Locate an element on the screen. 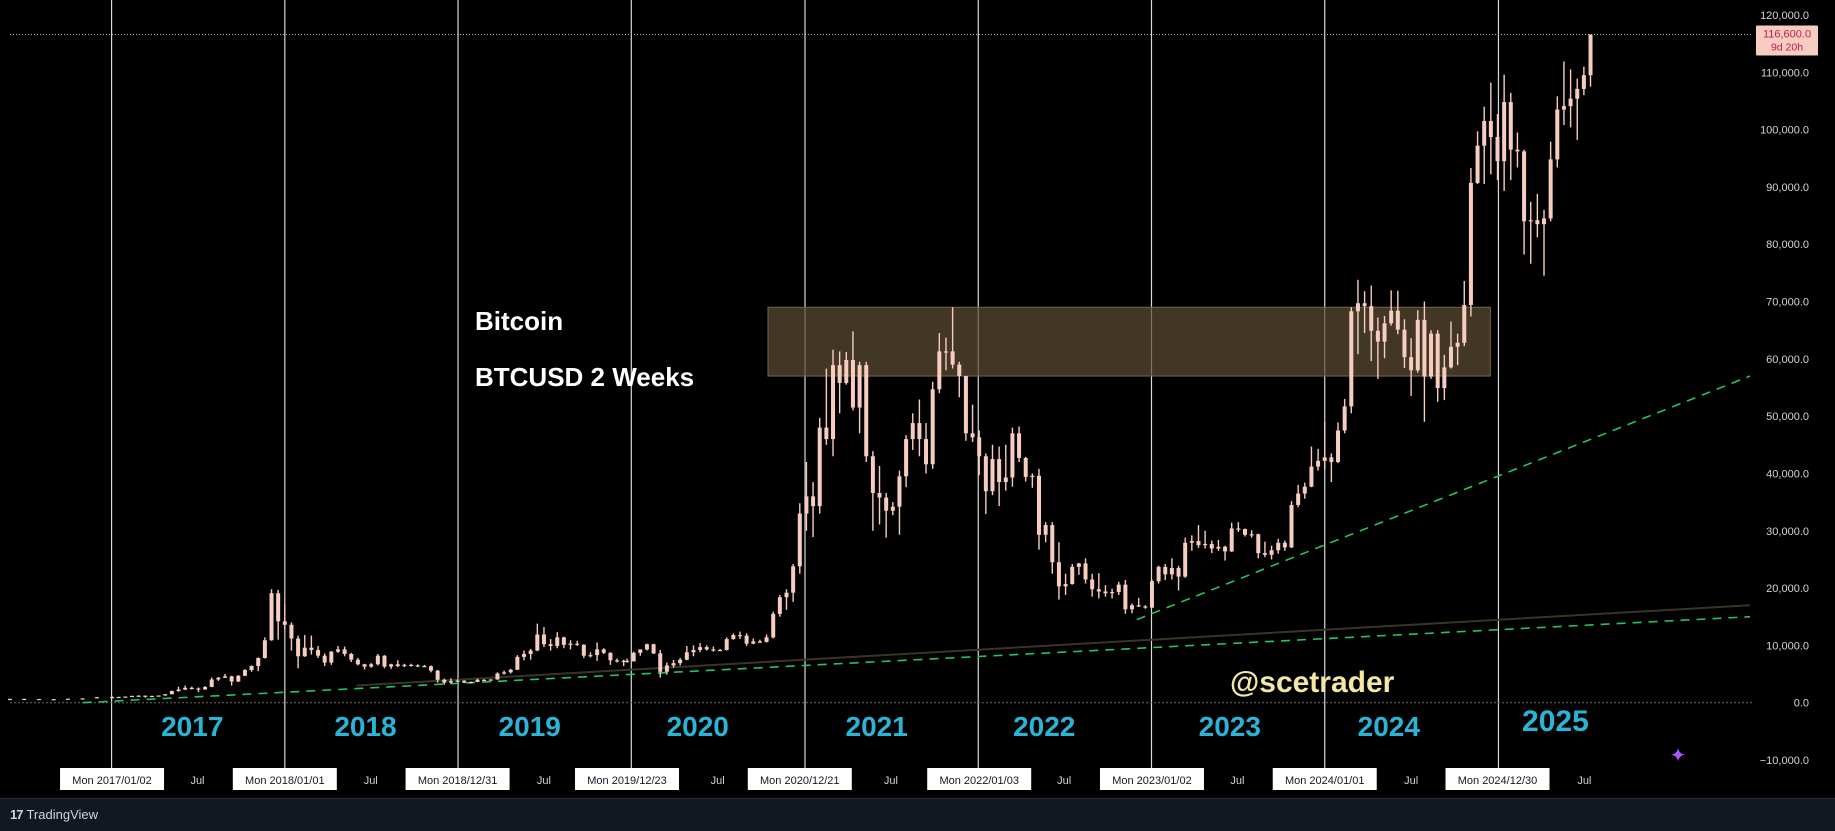 This screenshot has width=1835, height=831. x-axis-date-label: Mon 2023/01/02 is located at coordinates (1152, 781).